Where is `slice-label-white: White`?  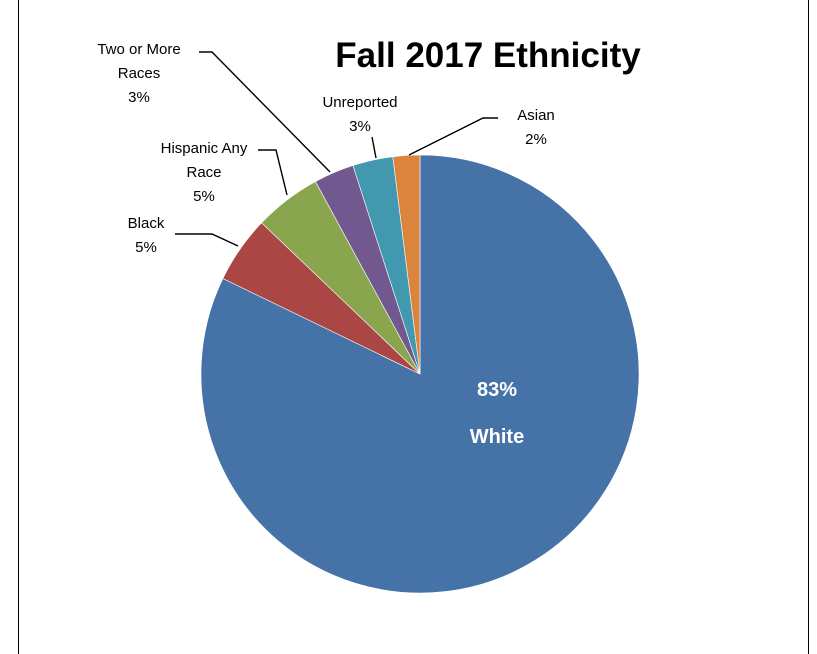 slice-label-white: White is located at coordinates (497, 437).